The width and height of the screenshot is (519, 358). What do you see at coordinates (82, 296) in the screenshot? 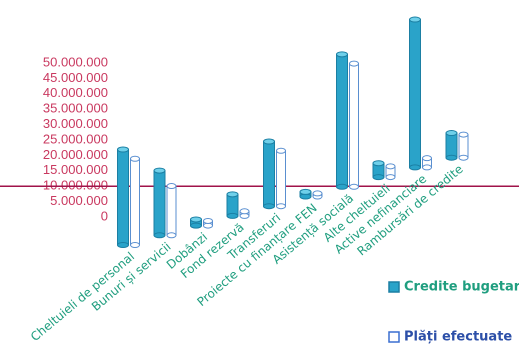
I see `x-tick-label: Cheltuieli de personal` at bounding box center [82, 296].